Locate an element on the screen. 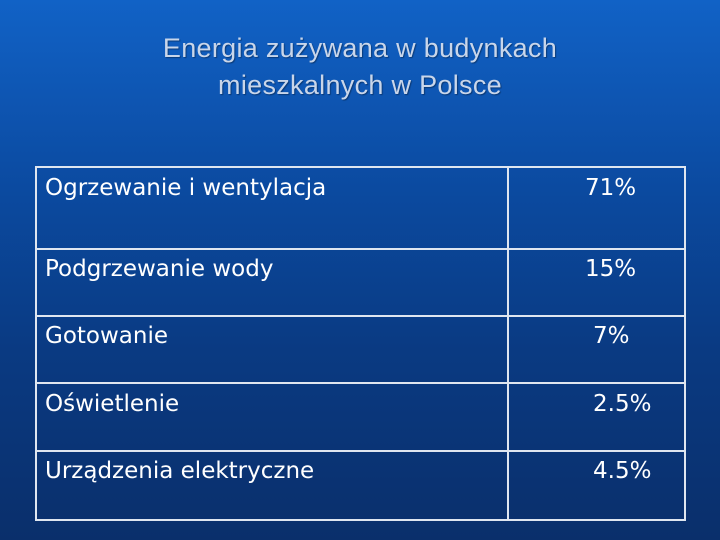 This screenshot has width=720, height=540. table-row-label: Urządzenia elektryczne is located at coordinates (180, 471).